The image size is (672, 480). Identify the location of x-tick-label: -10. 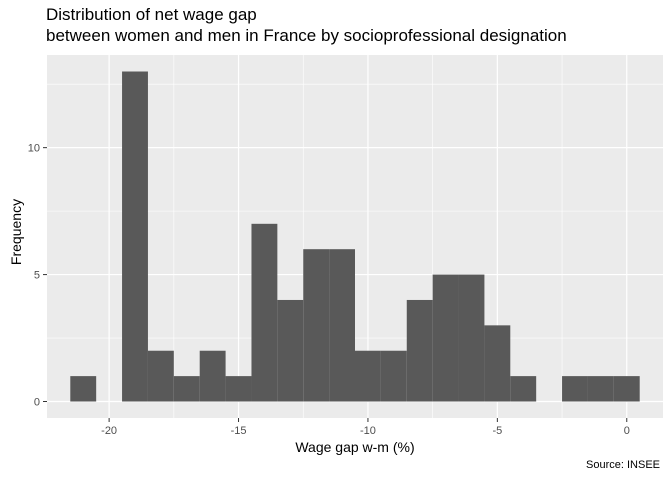
(368, 431).